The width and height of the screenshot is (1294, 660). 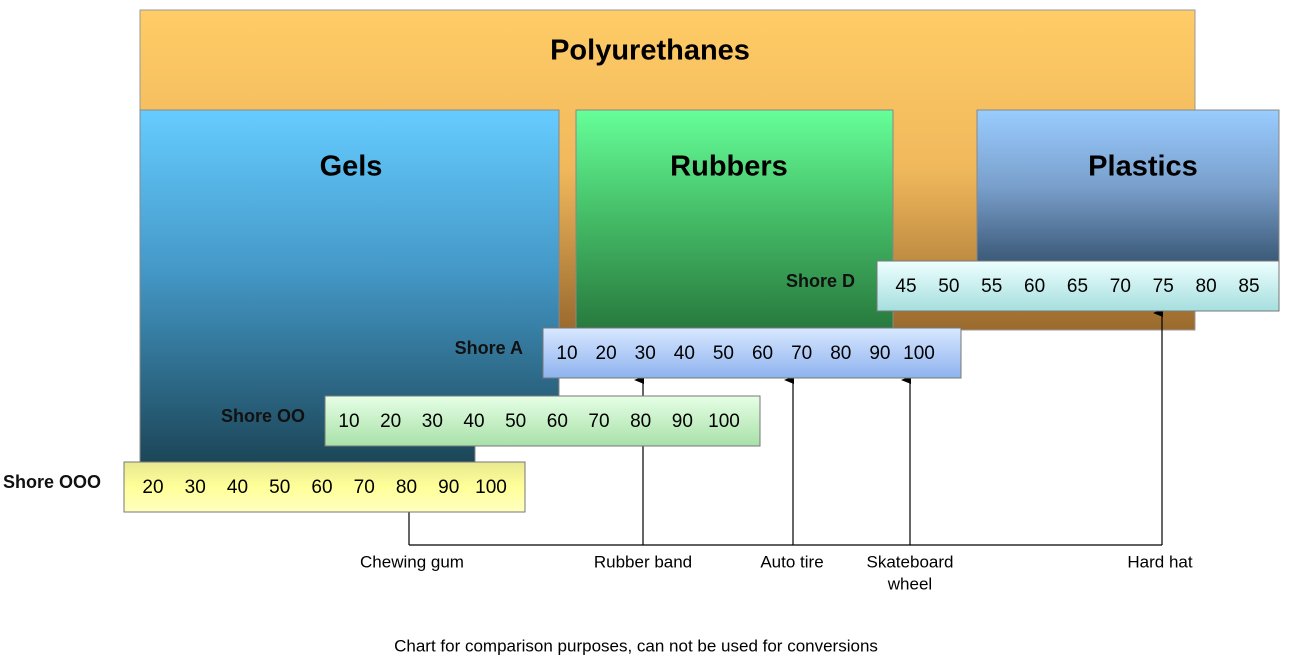 I want to click on scale-name: Shore D, so click(x=820, y=281).